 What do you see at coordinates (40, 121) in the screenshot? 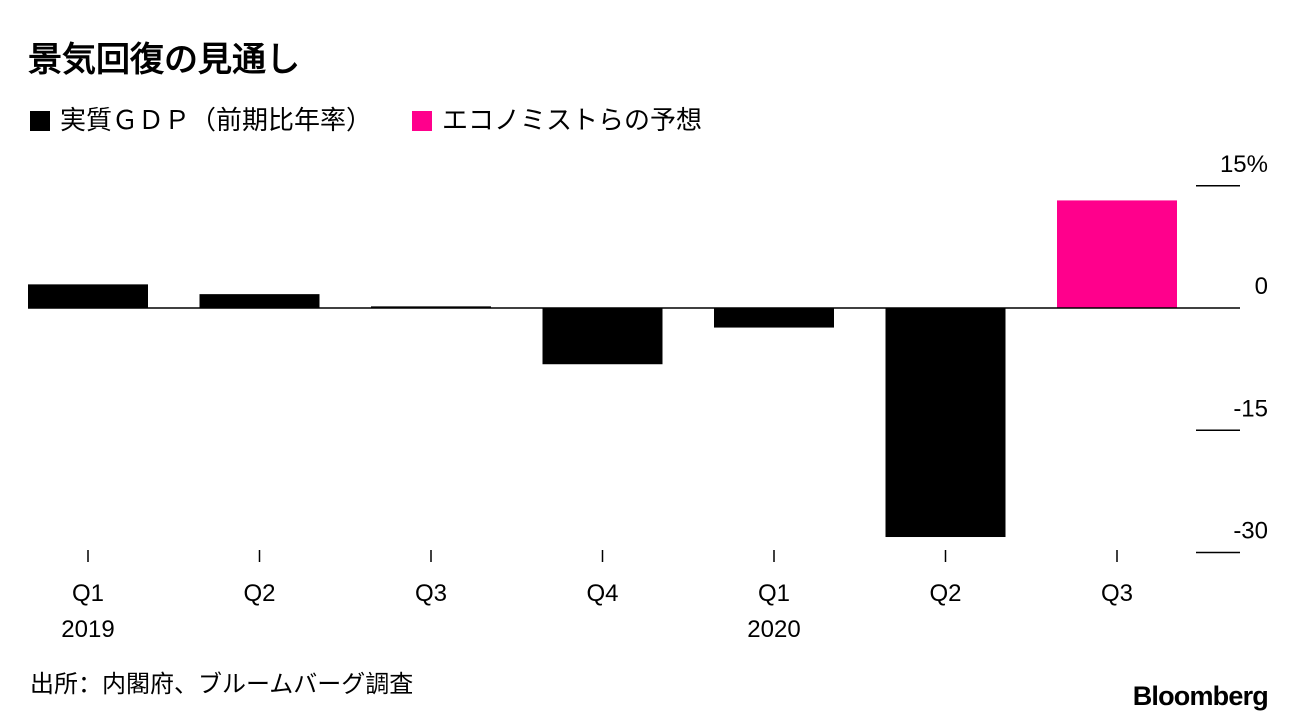
I see `legend-swatch-gdp` at bounding box center [40, 121].